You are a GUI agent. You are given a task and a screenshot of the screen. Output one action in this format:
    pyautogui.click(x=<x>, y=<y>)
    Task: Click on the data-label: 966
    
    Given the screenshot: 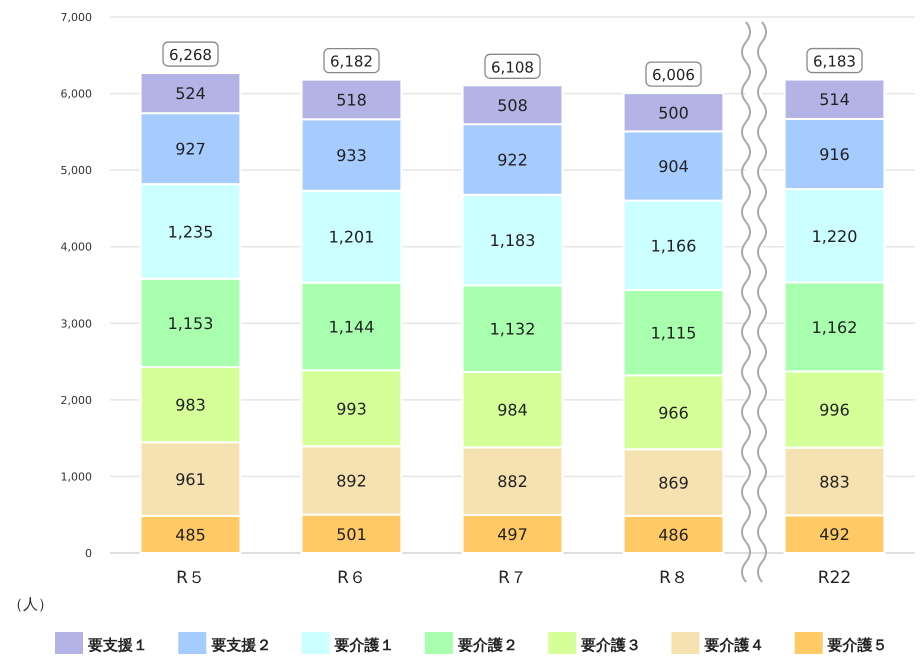 What is the action you would take?
    pyautogui.click(x=673, y=412)
    